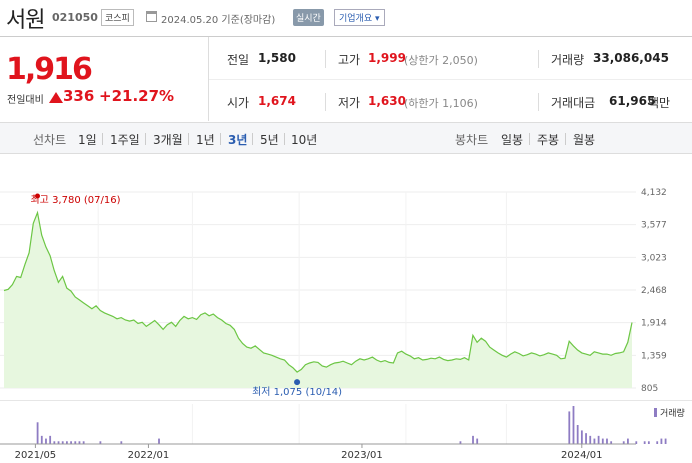  Describe the element at coordinates (654, 356) in the screenshot. I see `y-tick-label: 1,359` at that location.